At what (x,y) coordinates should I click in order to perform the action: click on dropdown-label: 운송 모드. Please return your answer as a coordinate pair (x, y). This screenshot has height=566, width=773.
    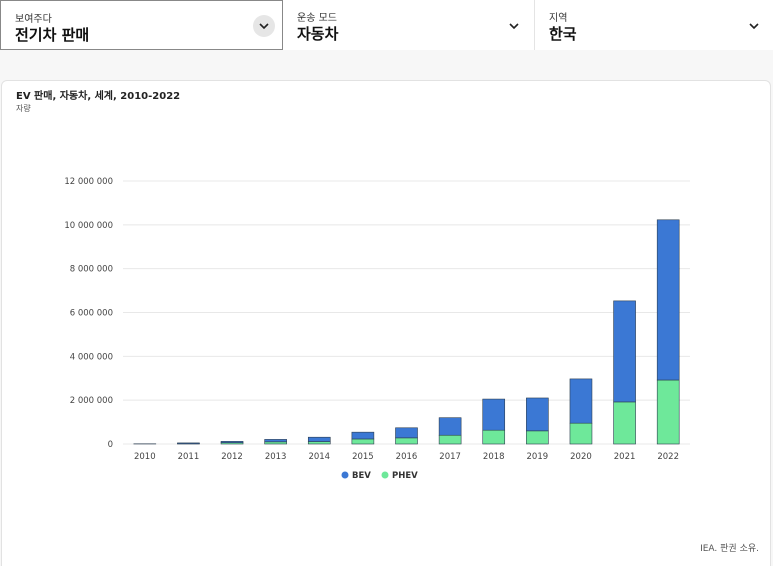
    Looking at the image, I should click on (317, 18).